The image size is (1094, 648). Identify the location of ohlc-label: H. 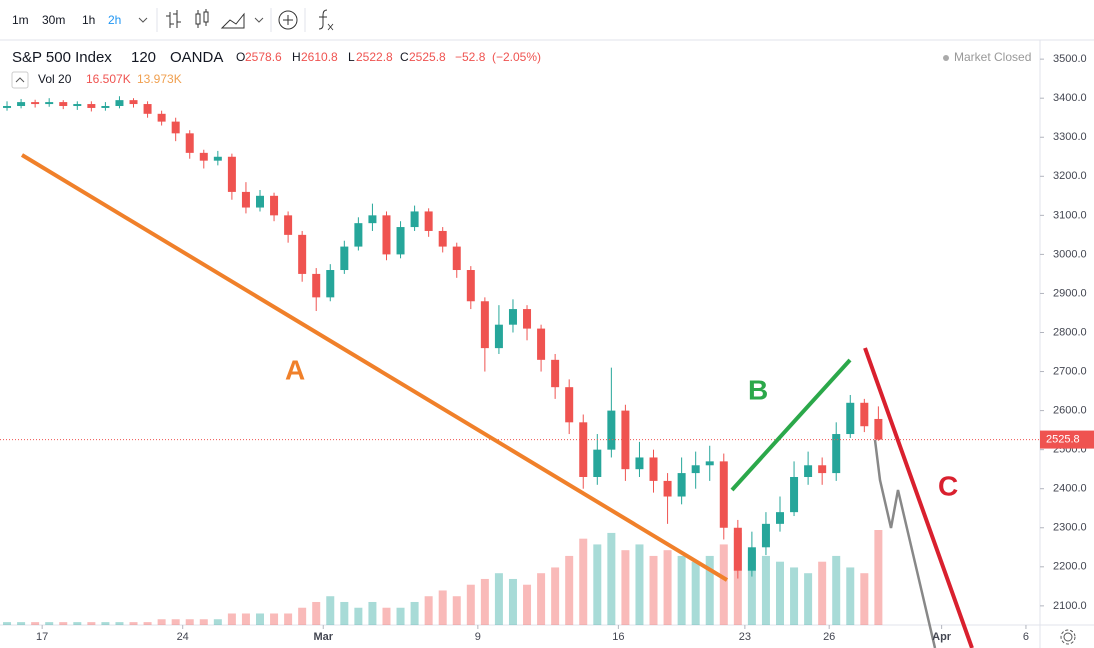
(296, 57).